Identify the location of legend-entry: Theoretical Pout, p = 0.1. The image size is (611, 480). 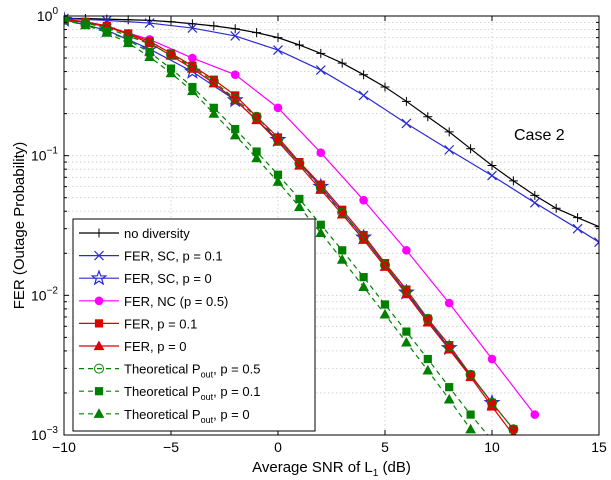
(169, 393).